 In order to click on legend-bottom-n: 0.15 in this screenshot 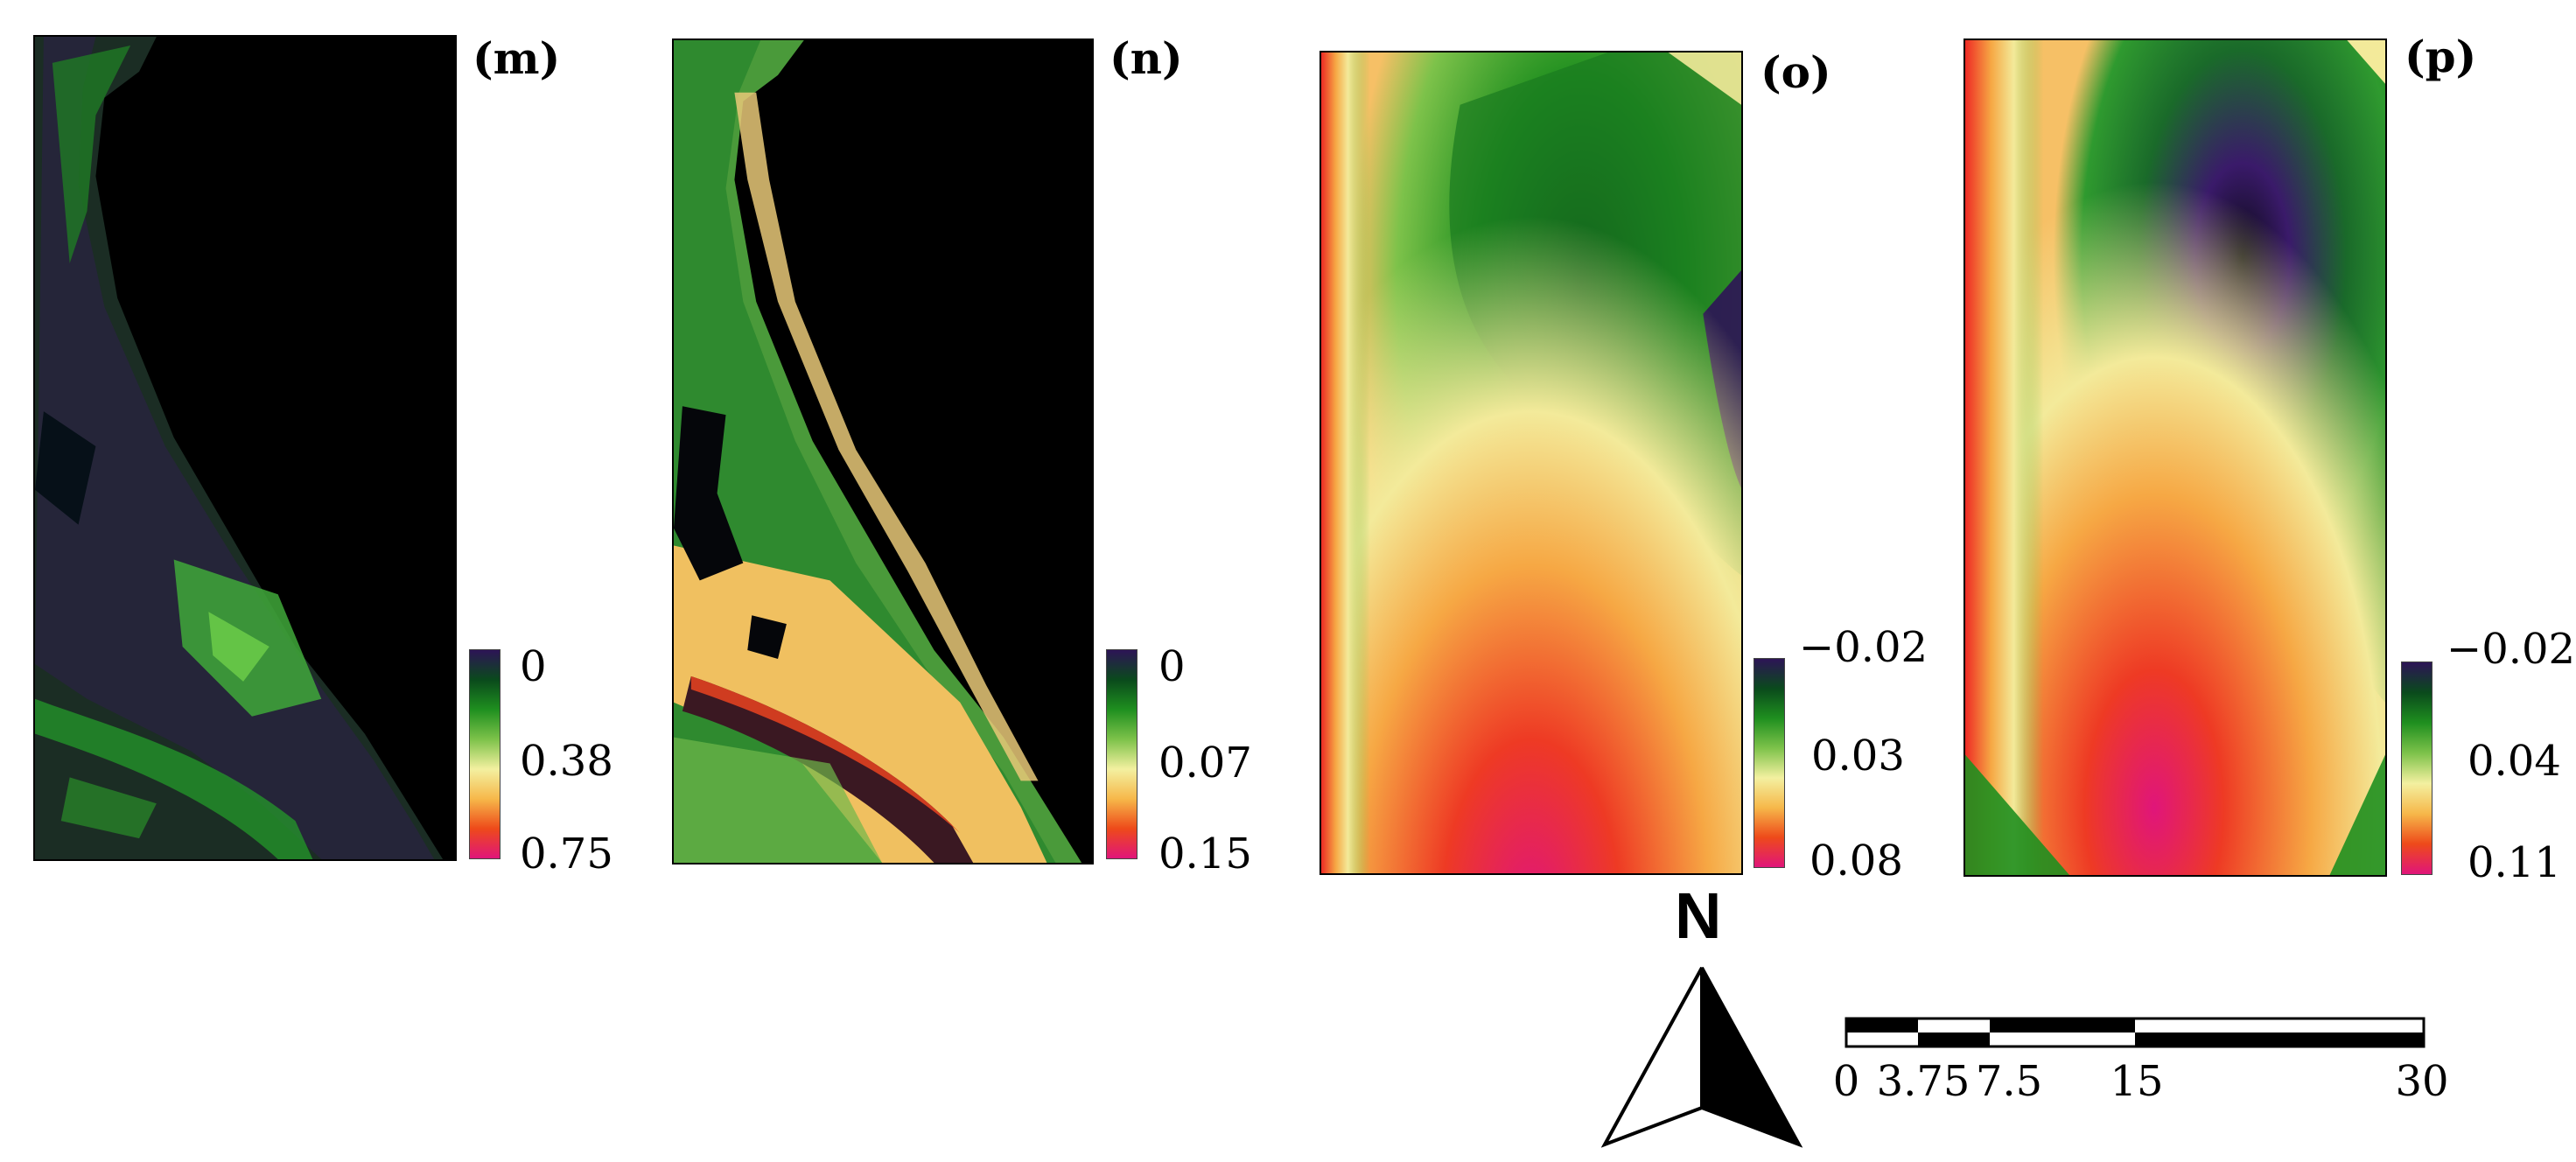, I will do `click(1205, 854)`.